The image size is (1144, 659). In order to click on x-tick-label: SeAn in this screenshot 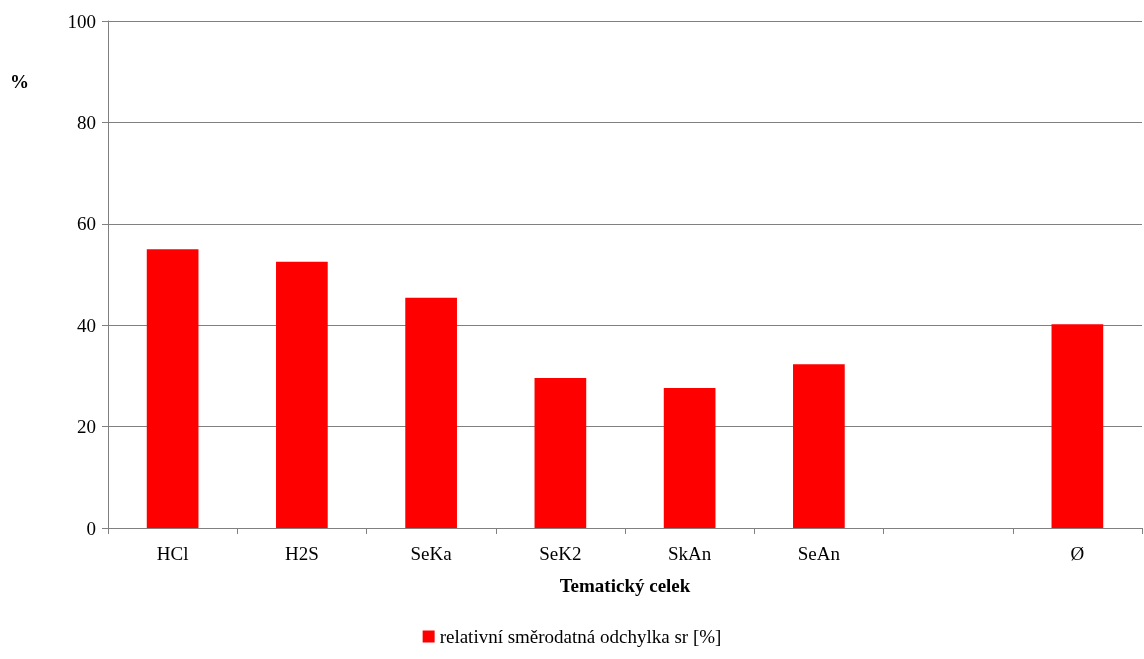, I will do `click(819, 553)`.